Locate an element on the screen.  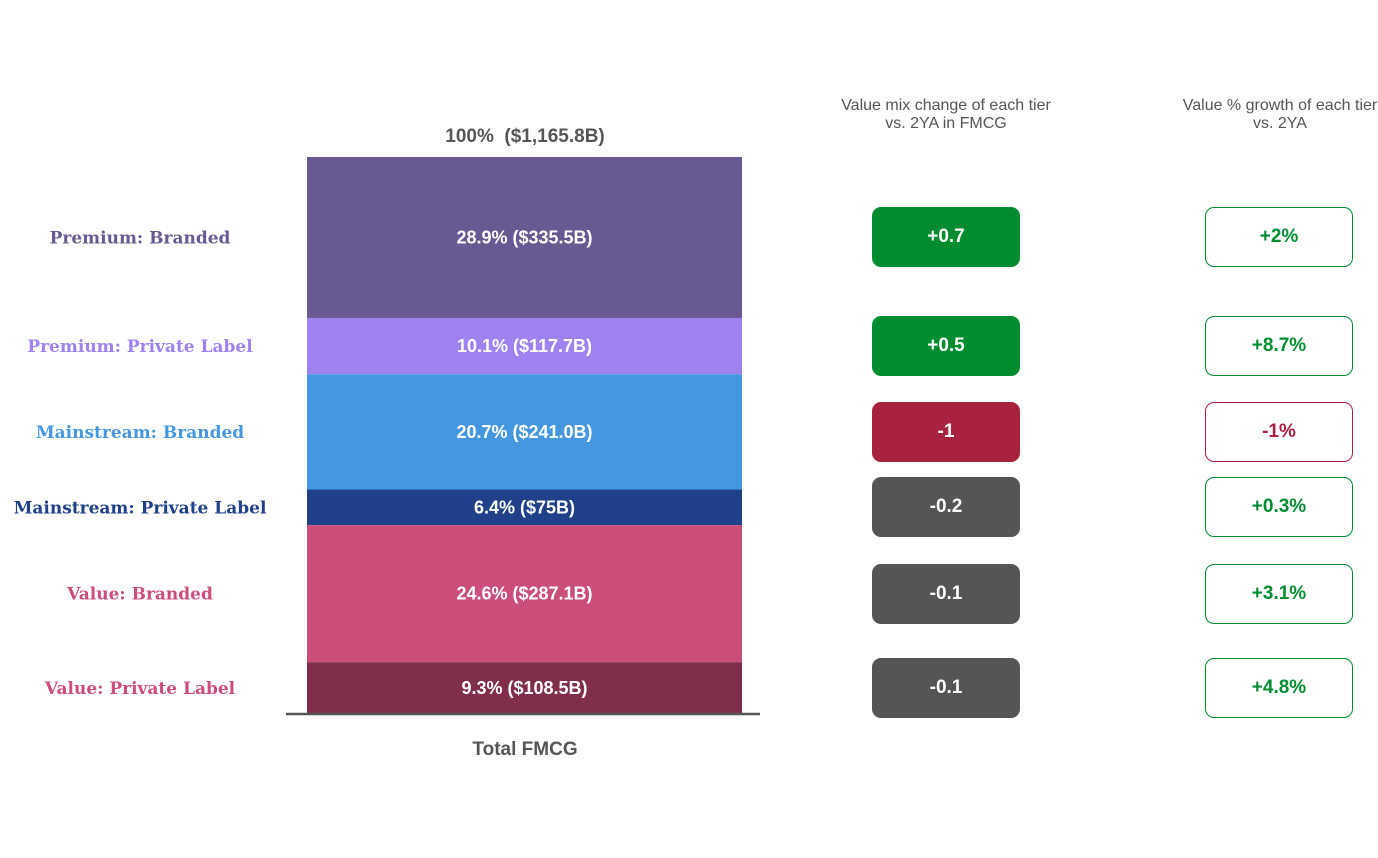
segment-value-label: 6.4% ($75B) is located at coordinates (524, 507).